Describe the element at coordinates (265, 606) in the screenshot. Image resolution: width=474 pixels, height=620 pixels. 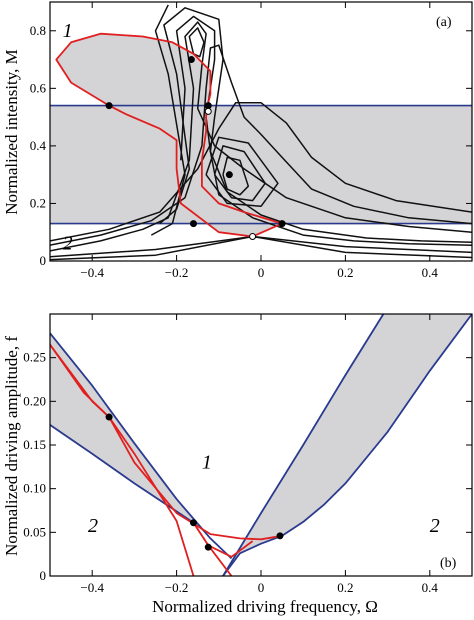
I see `panel-b-xlabel: Normalized driving frequency, Ω` at that location.